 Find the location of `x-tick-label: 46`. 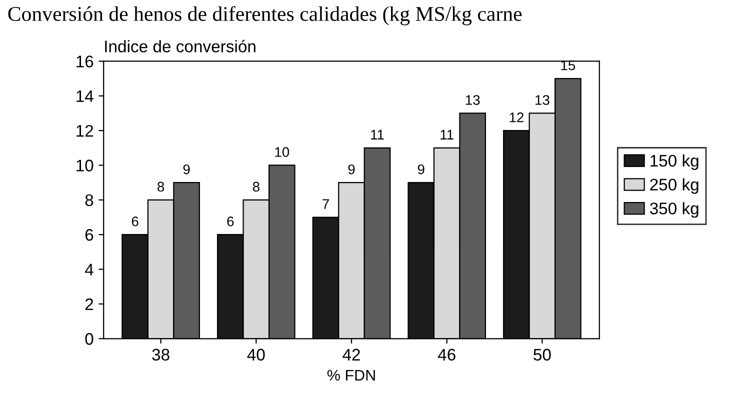

x-tick-label: 46 is located at coordinates (447, 354).